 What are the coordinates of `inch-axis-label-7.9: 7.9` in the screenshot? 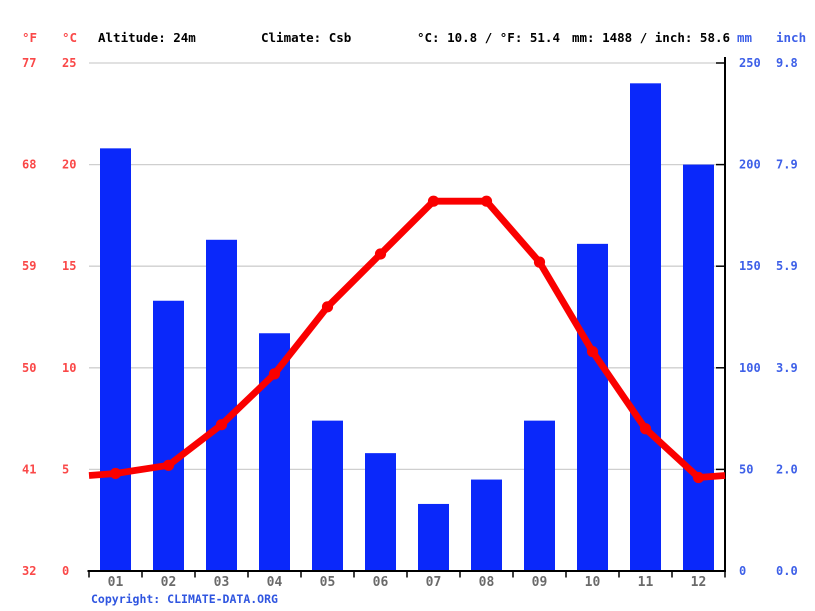 It's located at (787, 165).